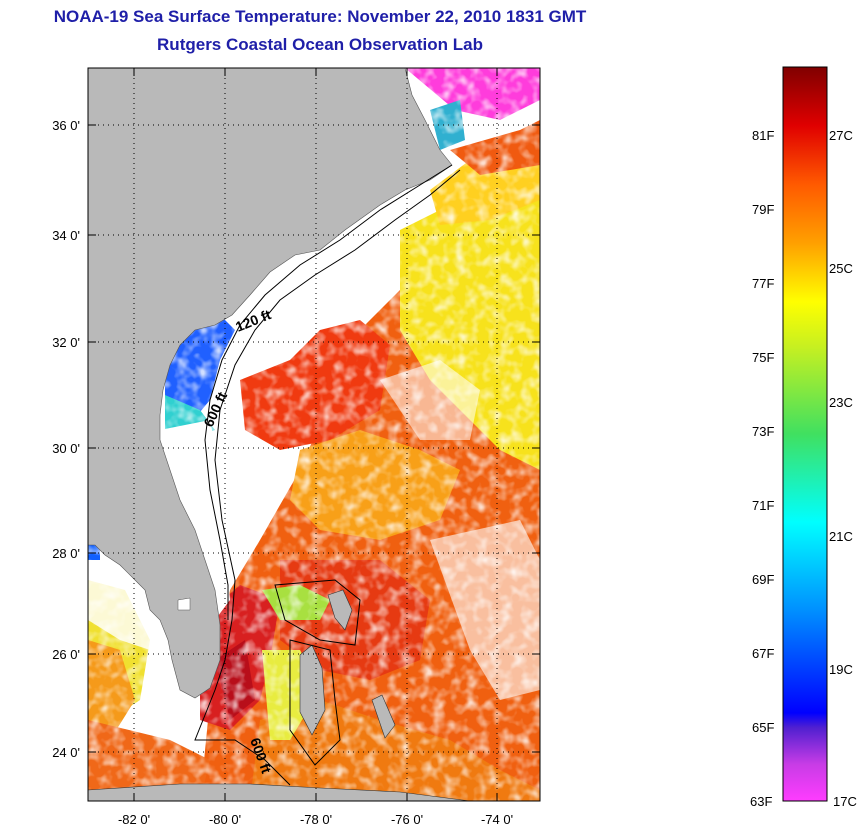 The image size is (864, 832). What do you see at coordinates (407, 819) in the screenshot?
I see `lon-tick-label: -76 0'` at bounding box center [407, 819].